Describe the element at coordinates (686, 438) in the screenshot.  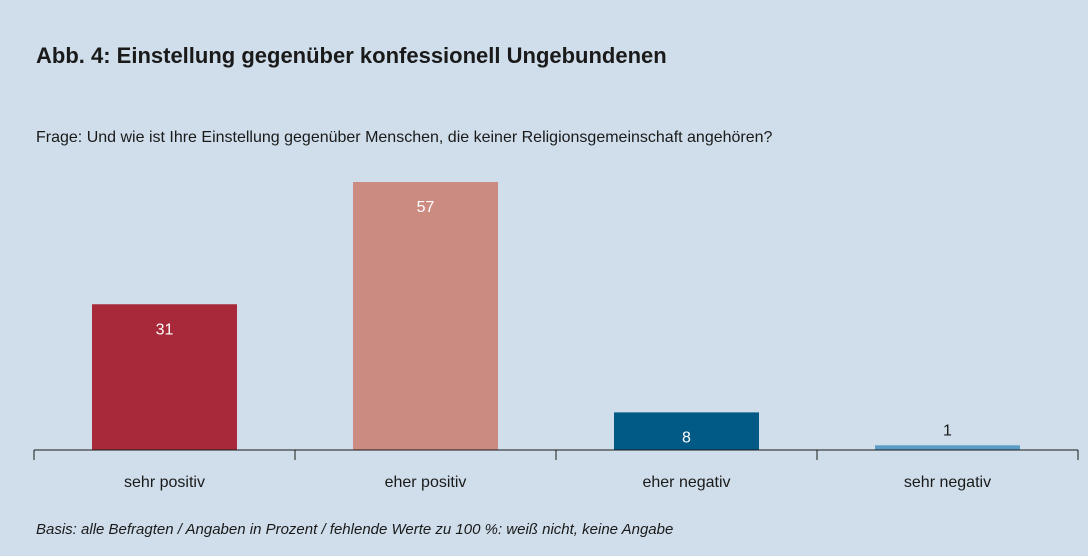
I see `value-label: 8` at that location.